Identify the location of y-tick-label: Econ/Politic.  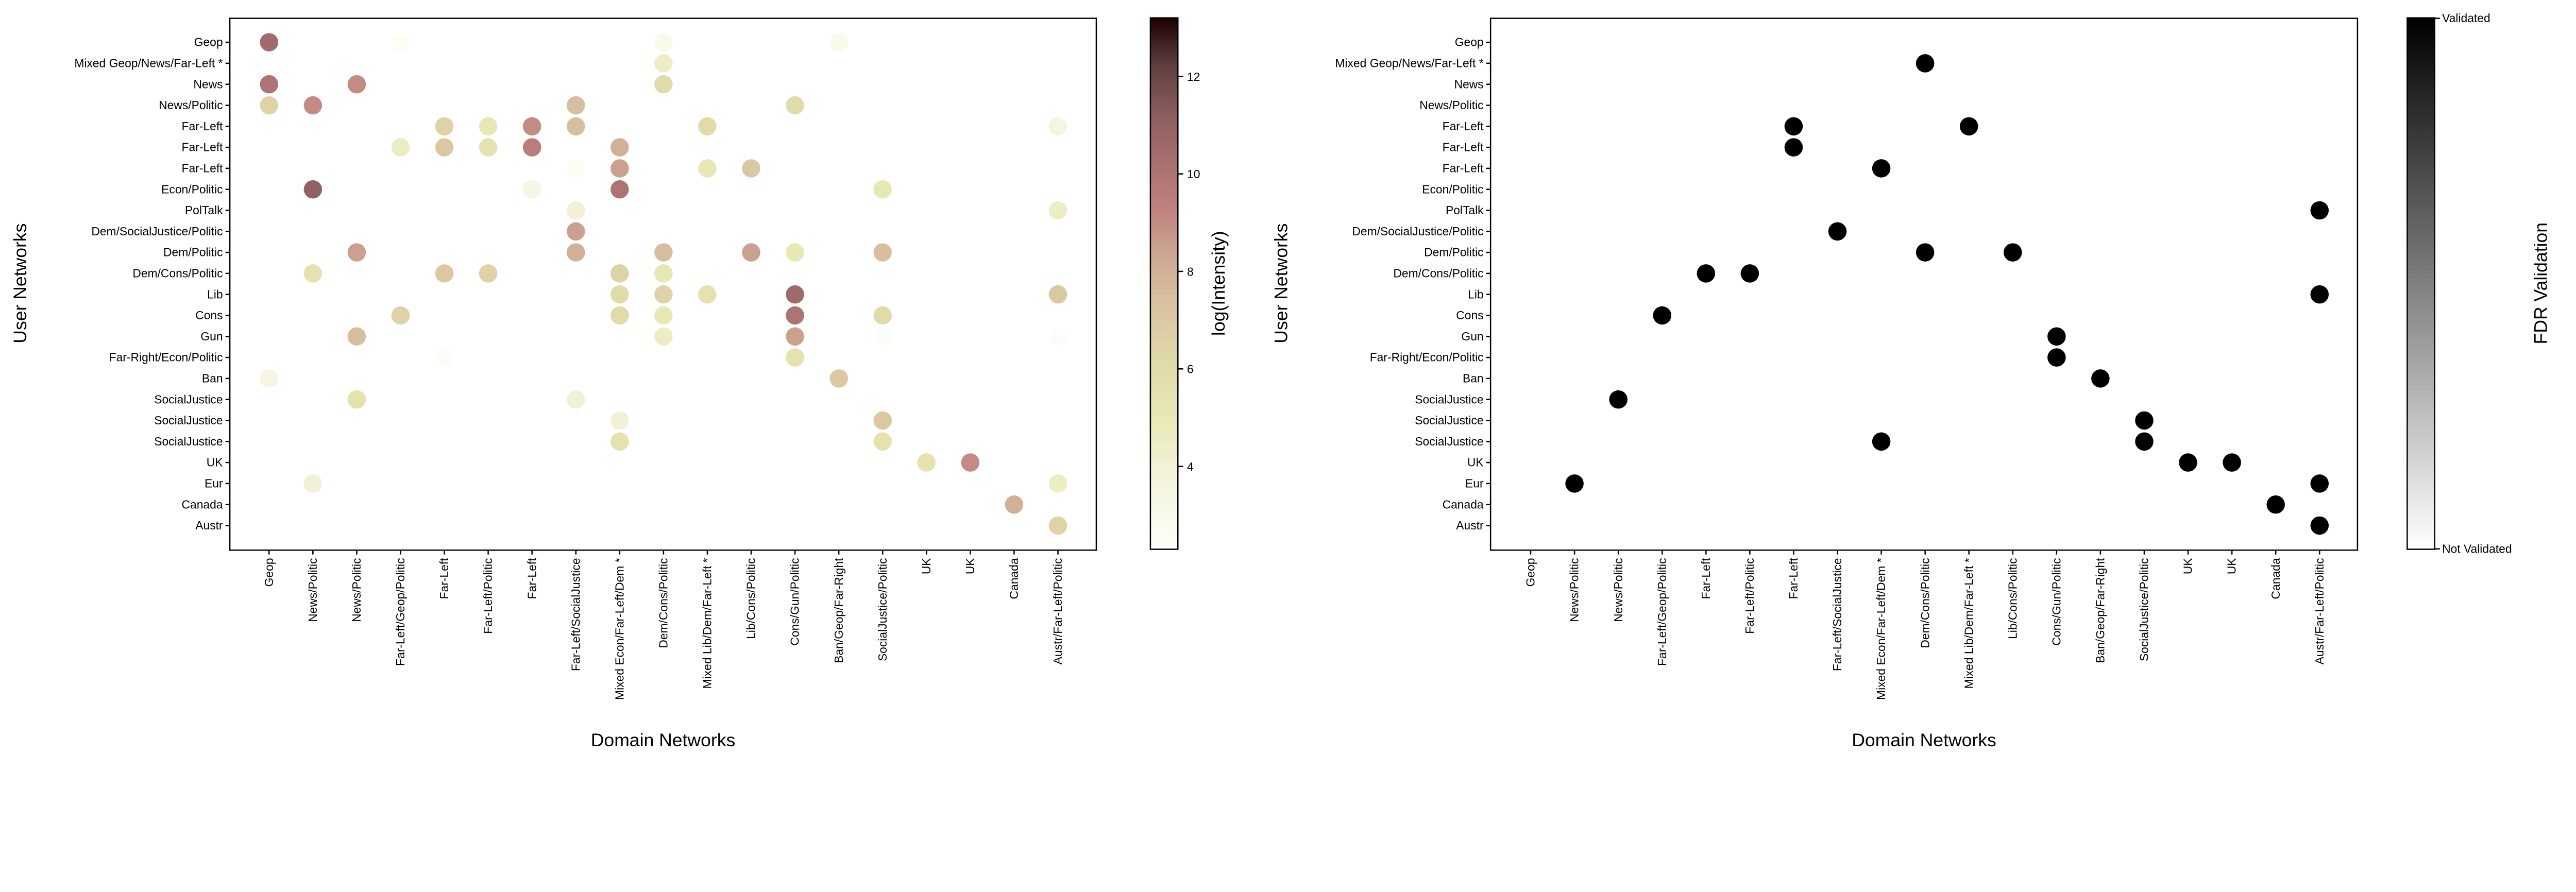
(1452, 189).